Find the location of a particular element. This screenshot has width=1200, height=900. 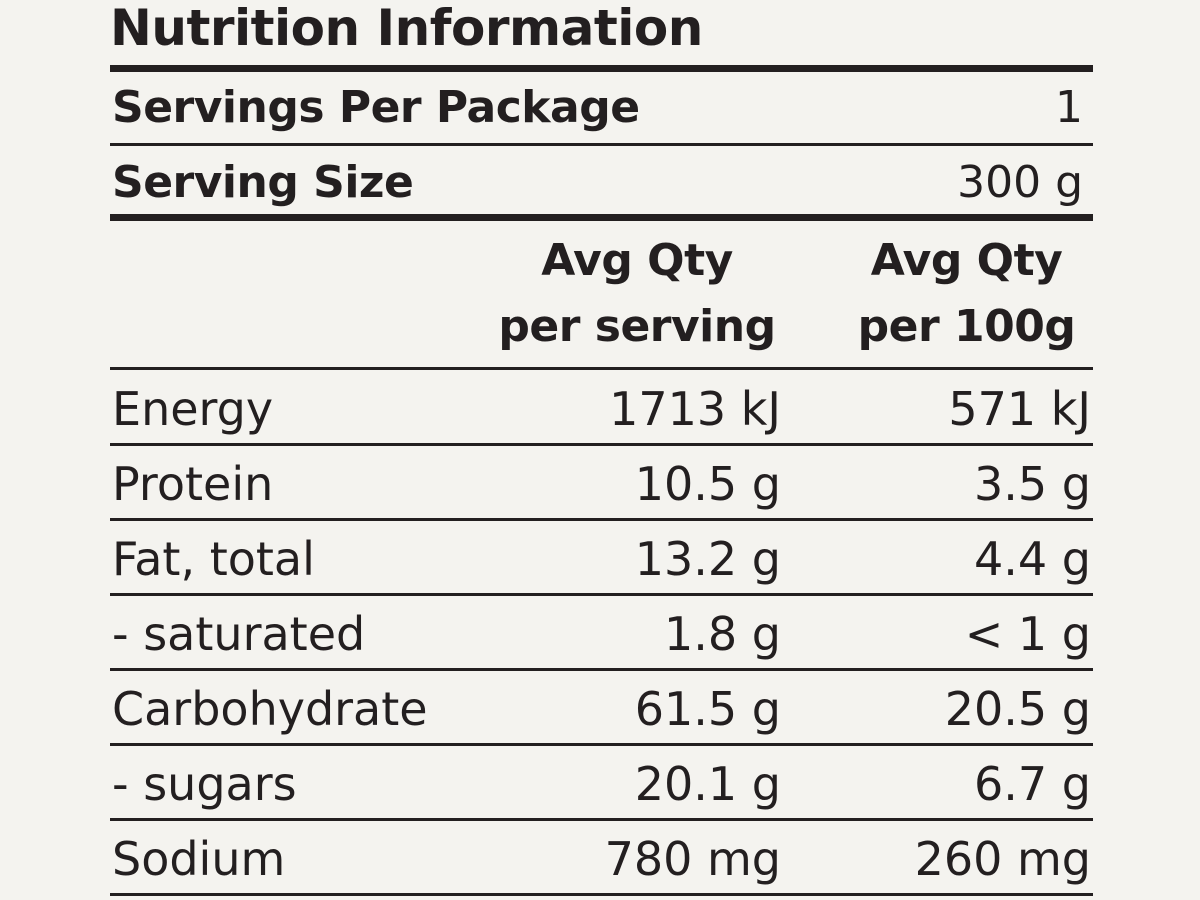

sodium-per-serving: 780 mg is located at coordinates (692, 859).